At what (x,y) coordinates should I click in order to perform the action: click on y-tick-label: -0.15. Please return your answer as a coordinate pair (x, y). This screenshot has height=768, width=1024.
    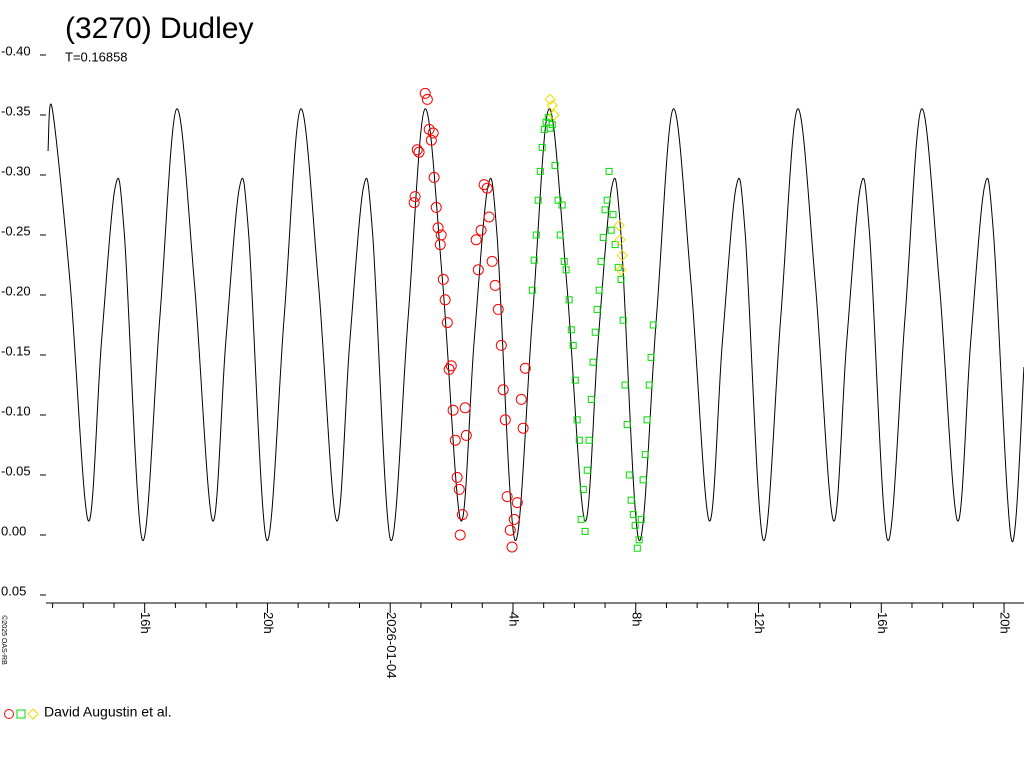
    Looking at the image, I should click on (16, 350).